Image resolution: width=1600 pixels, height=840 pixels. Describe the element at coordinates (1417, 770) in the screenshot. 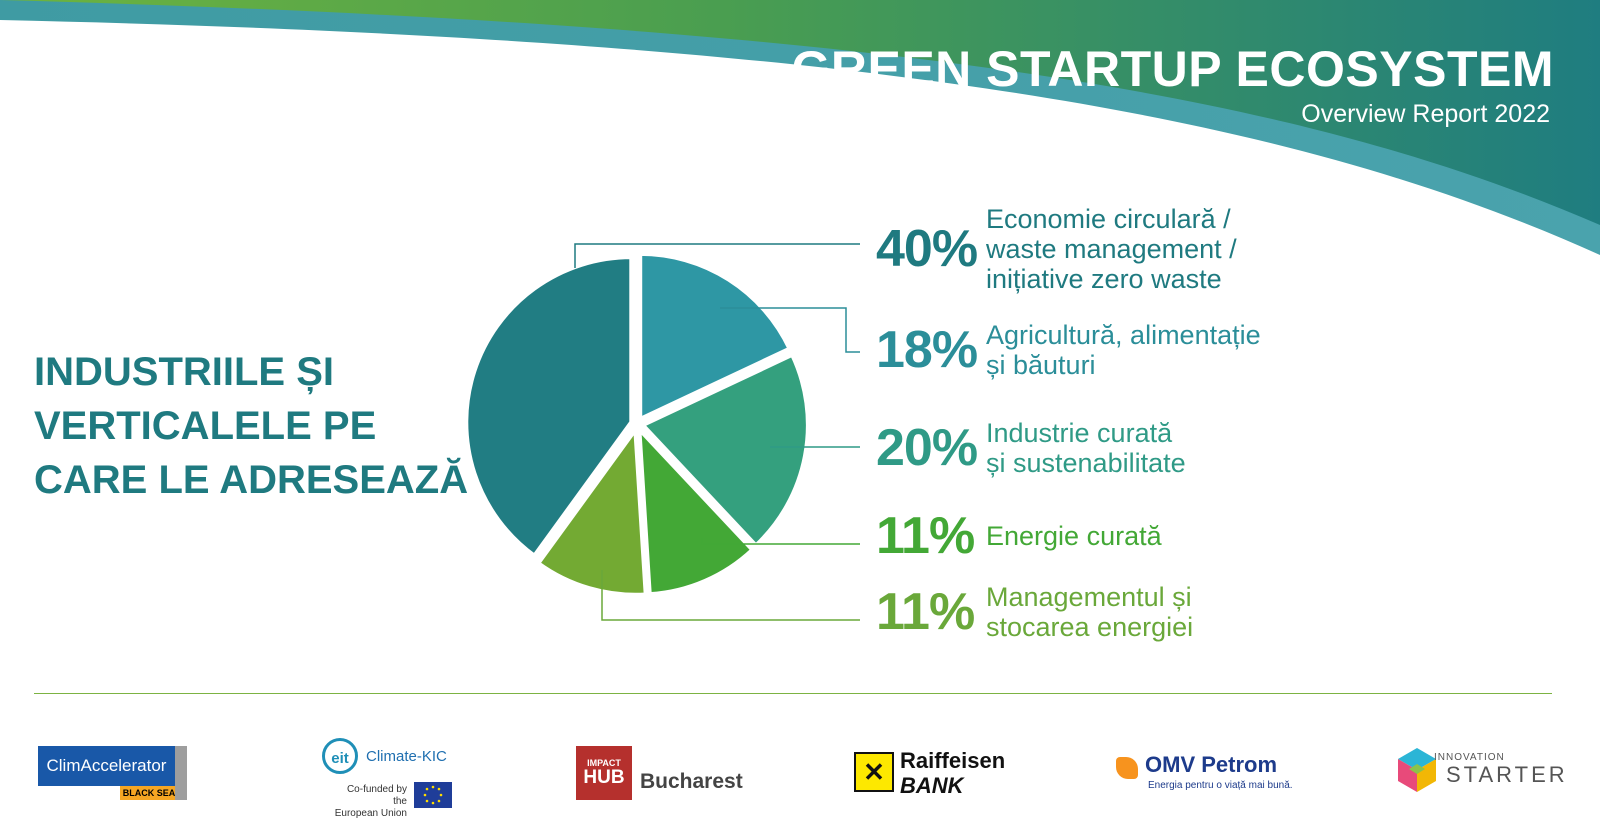

I see `innovation-starter-cube-icon` at that location.